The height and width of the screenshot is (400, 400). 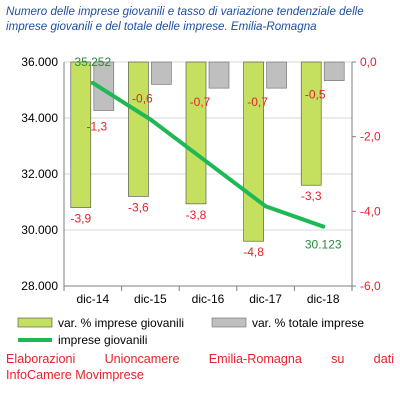 What do you see at coordinates (150, 299) in the screenshot?
I see `x-tick-dic-15: dic-15` at bounding box center [150, 299].